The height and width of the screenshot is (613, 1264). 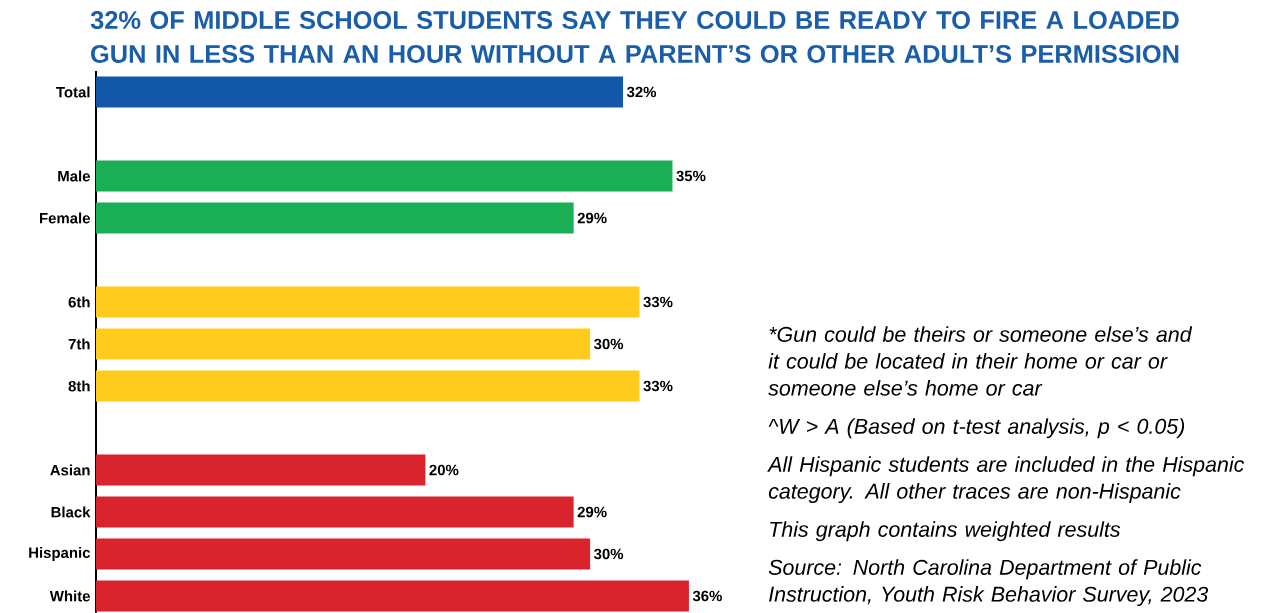 I want to click on y-tick-label: Total, so click(x=73, y=92).